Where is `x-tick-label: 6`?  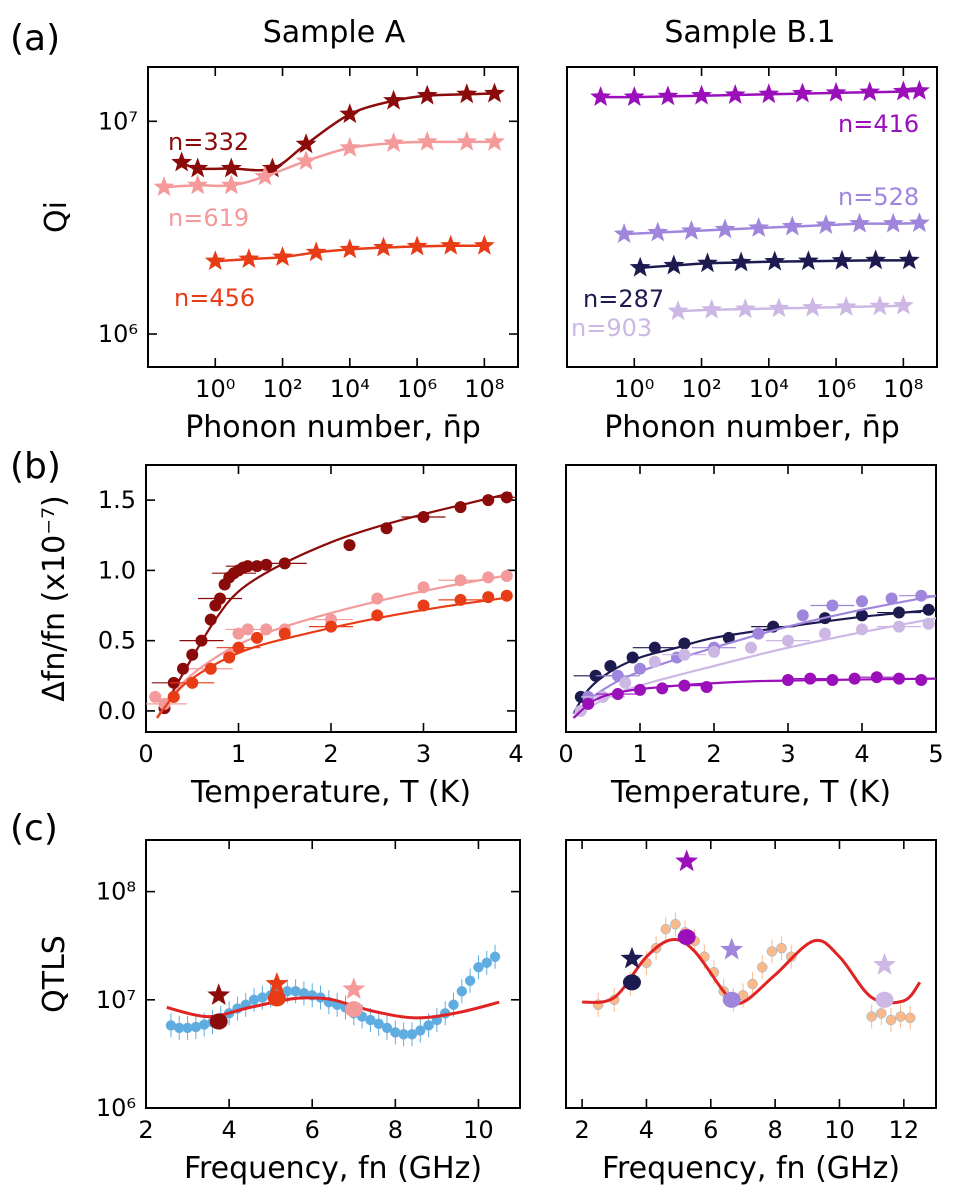 x-tick-label: 6 is located at coordinates (312, 1130).